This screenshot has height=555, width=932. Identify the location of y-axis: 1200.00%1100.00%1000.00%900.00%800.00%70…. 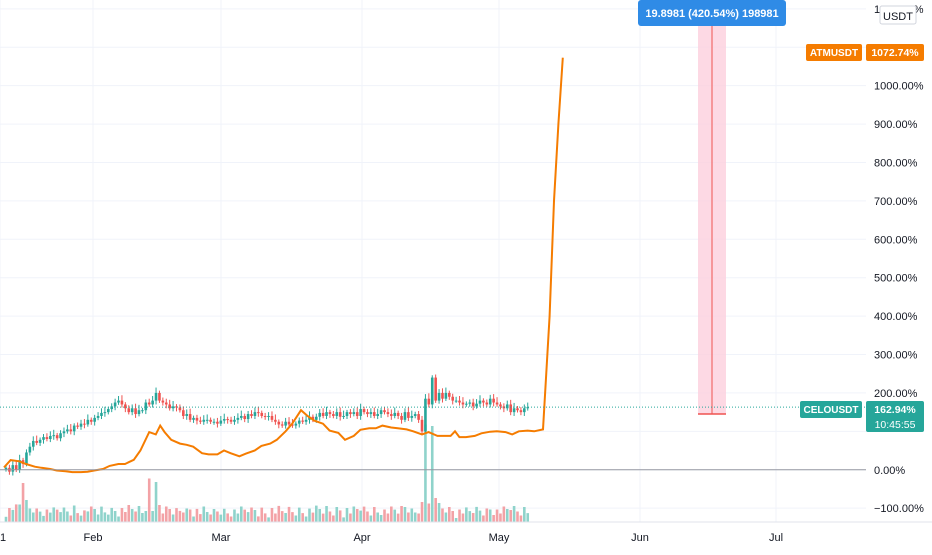
(899, 259).